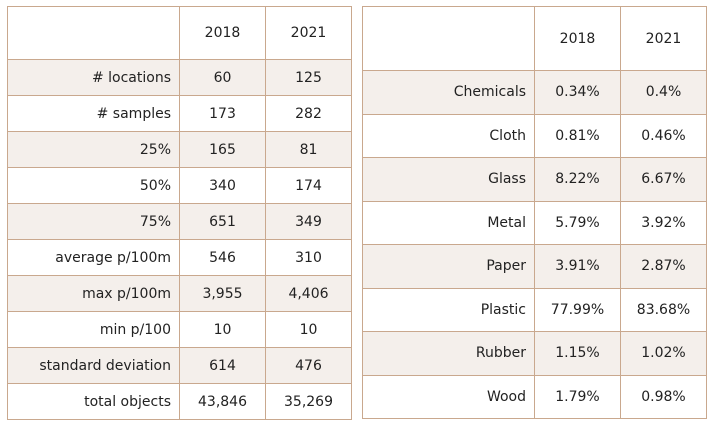 The image size is (712, 424). I want to click on value-2018: 60, so click(222, 77).